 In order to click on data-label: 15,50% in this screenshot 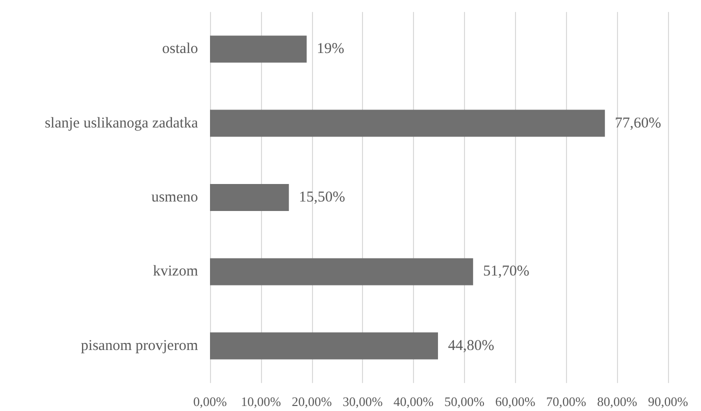, I will do `click(322, 198)`.